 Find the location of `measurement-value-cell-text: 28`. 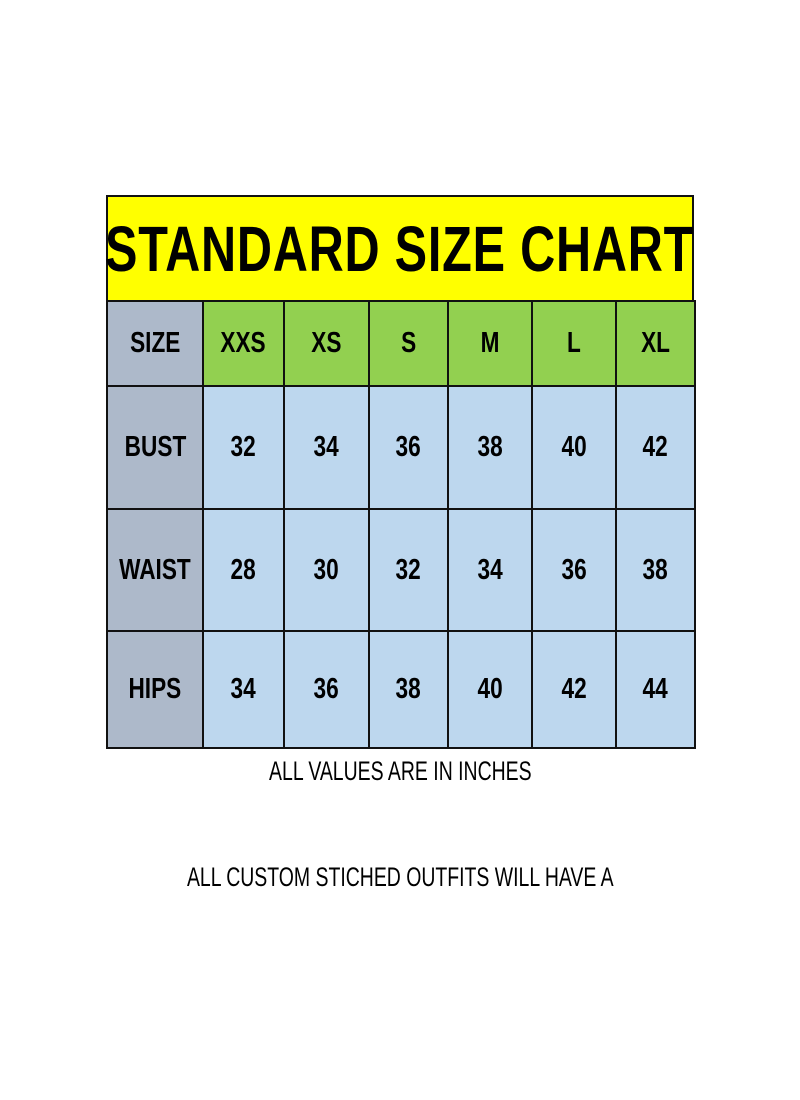

measurement-value-cell-text: 28 is located at coordinates (243, 569).